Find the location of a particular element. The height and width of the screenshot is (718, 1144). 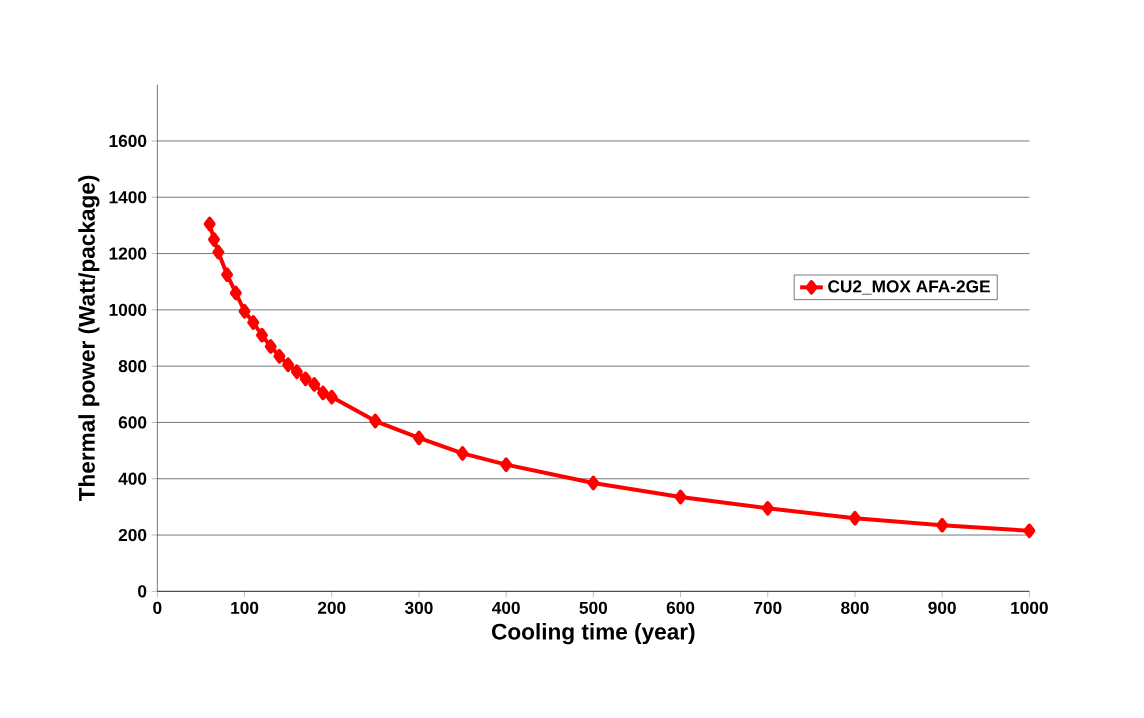

y-tick-label: 1000 is located at coordinates (128, 309).